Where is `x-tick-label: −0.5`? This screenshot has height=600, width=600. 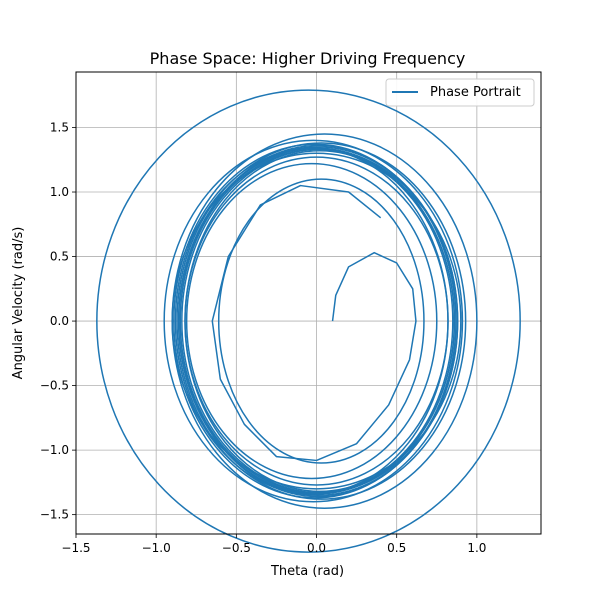 x-tick-label: −0.5 is located at coordinates (236, 548).